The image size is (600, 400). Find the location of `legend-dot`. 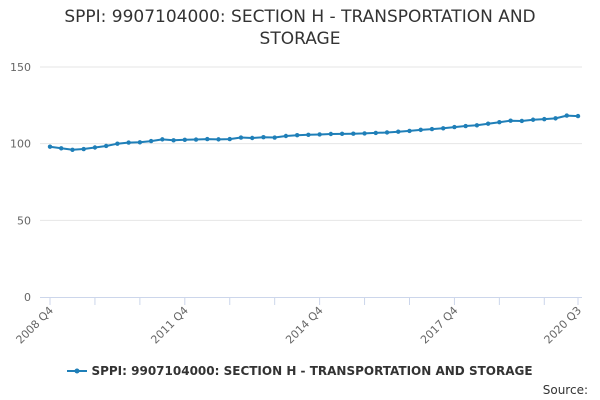

legend-dot is located at coordinates (77, 371).